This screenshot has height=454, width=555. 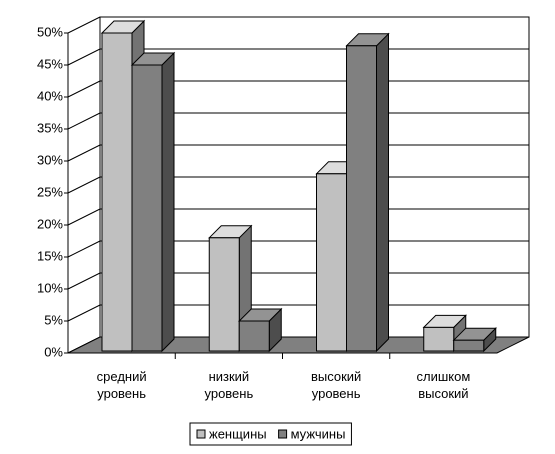 What do you see at coordinates (50, 223) in the screenshot?
I see `y-tick-label: 20%` at bounding box center [50, 223].